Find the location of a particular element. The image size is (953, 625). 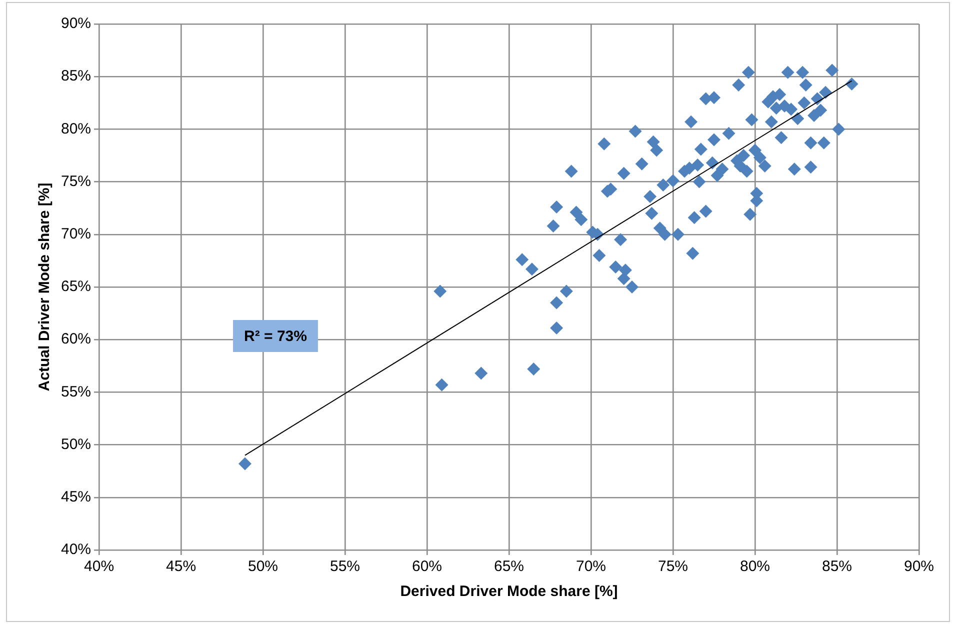

y-tick-label: 45% is located at coordinates (76, 497).